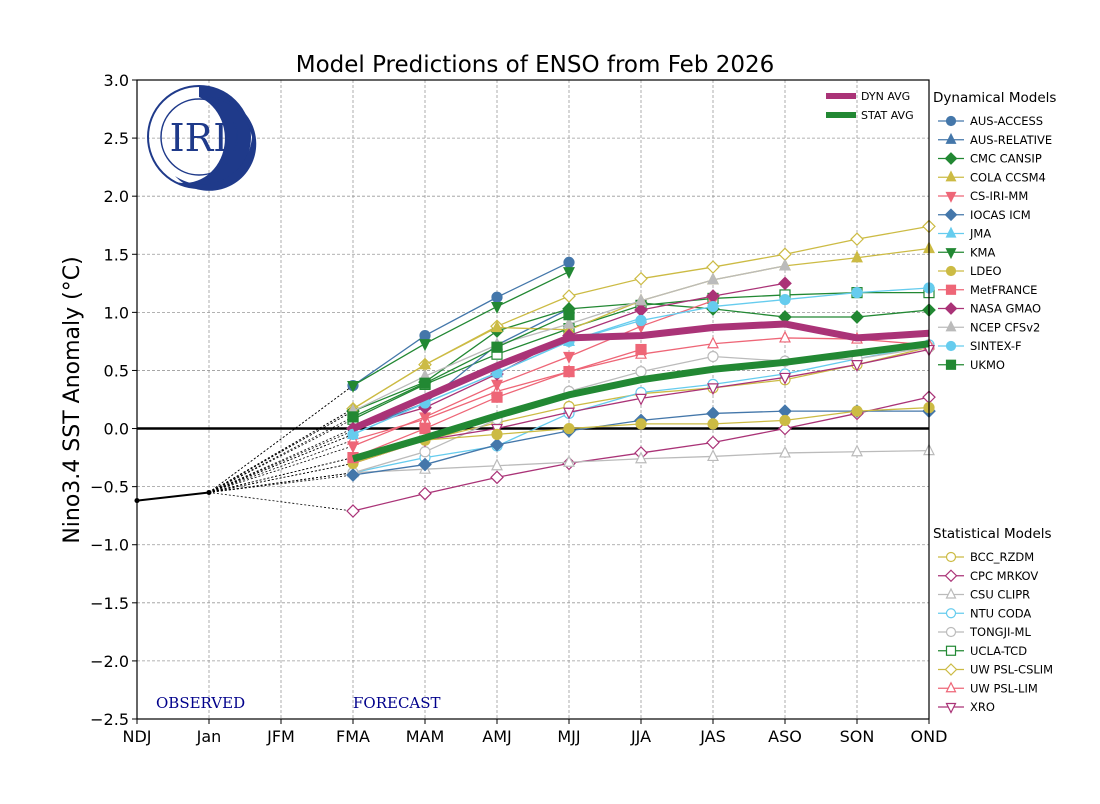 The image size is (1100, 804). I want to click on legend-label: UKMO, so click(987, 365).